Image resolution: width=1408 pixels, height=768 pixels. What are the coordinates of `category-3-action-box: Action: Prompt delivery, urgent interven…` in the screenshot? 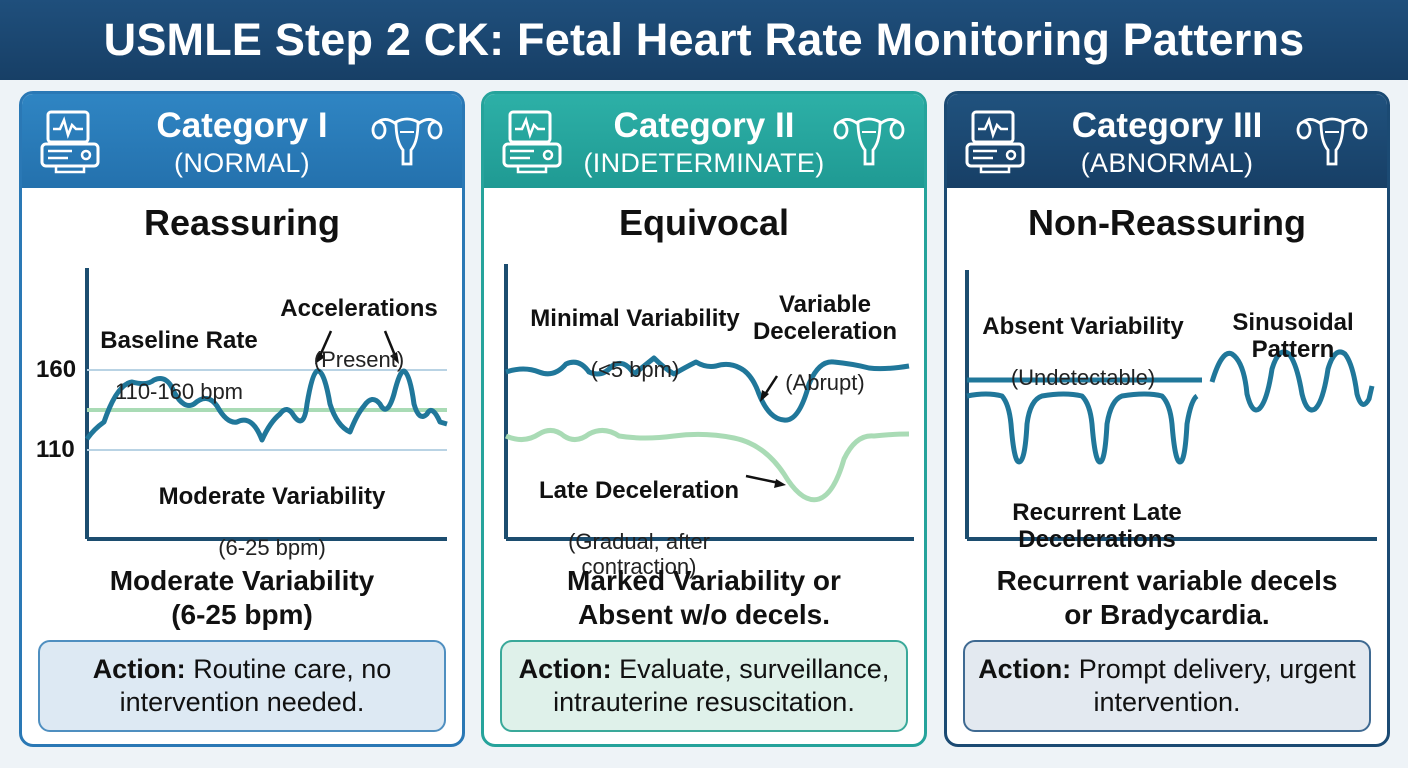 It's located at (1167, 686).